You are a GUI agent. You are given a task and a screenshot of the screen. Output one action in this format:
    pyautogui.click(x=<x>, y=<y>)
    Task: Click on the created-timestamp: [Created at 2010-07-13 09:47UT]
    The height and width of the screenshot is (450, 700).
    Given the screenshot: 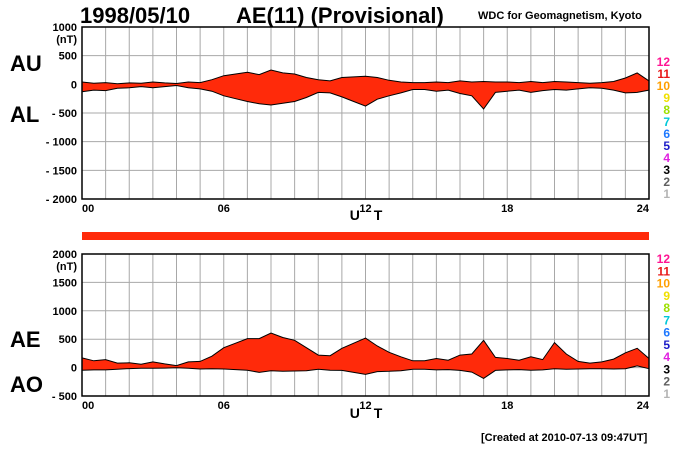 What is the action you would take?
    pyautogui.click(x=564, y=438)
    